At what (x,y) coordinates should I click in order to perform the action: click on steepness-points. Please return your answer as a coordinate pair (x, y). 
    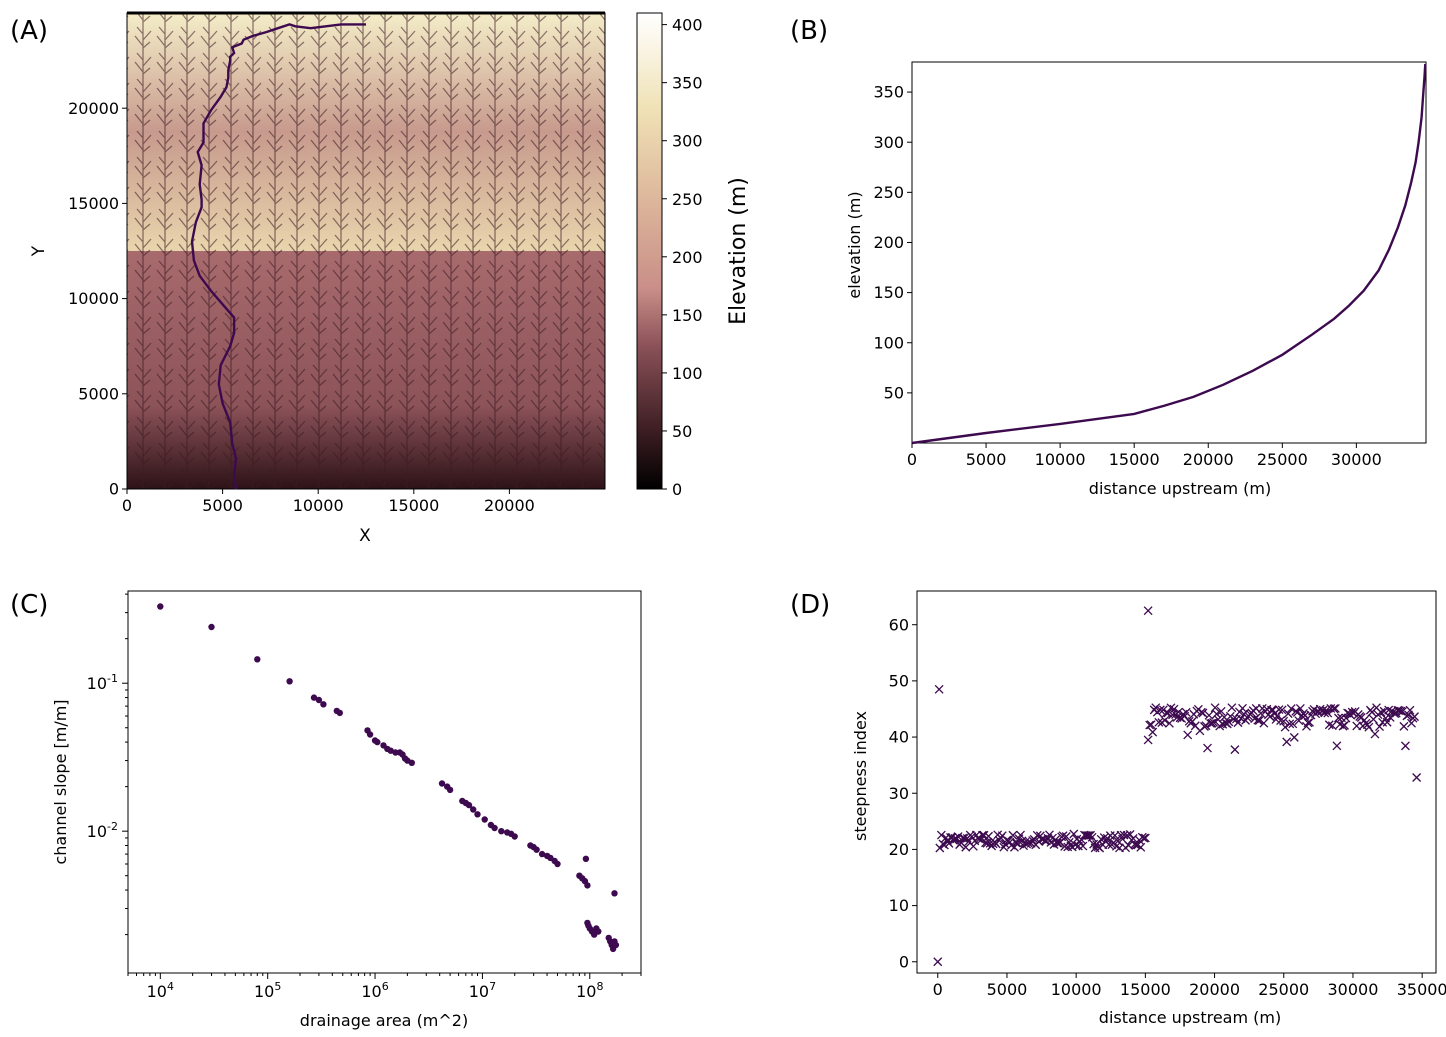
    Looking at the image, I should click on (1177, 786).